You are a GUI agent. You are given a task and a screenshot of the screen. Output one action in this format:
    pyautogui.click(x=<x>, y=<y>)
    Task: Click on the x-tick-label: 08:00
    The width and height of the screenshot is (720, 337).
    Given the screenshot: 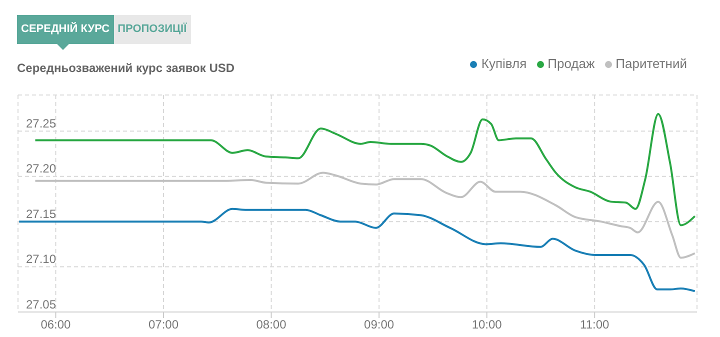 What is the action you would take?
    pyautogui.click(x=271, y=325)
    